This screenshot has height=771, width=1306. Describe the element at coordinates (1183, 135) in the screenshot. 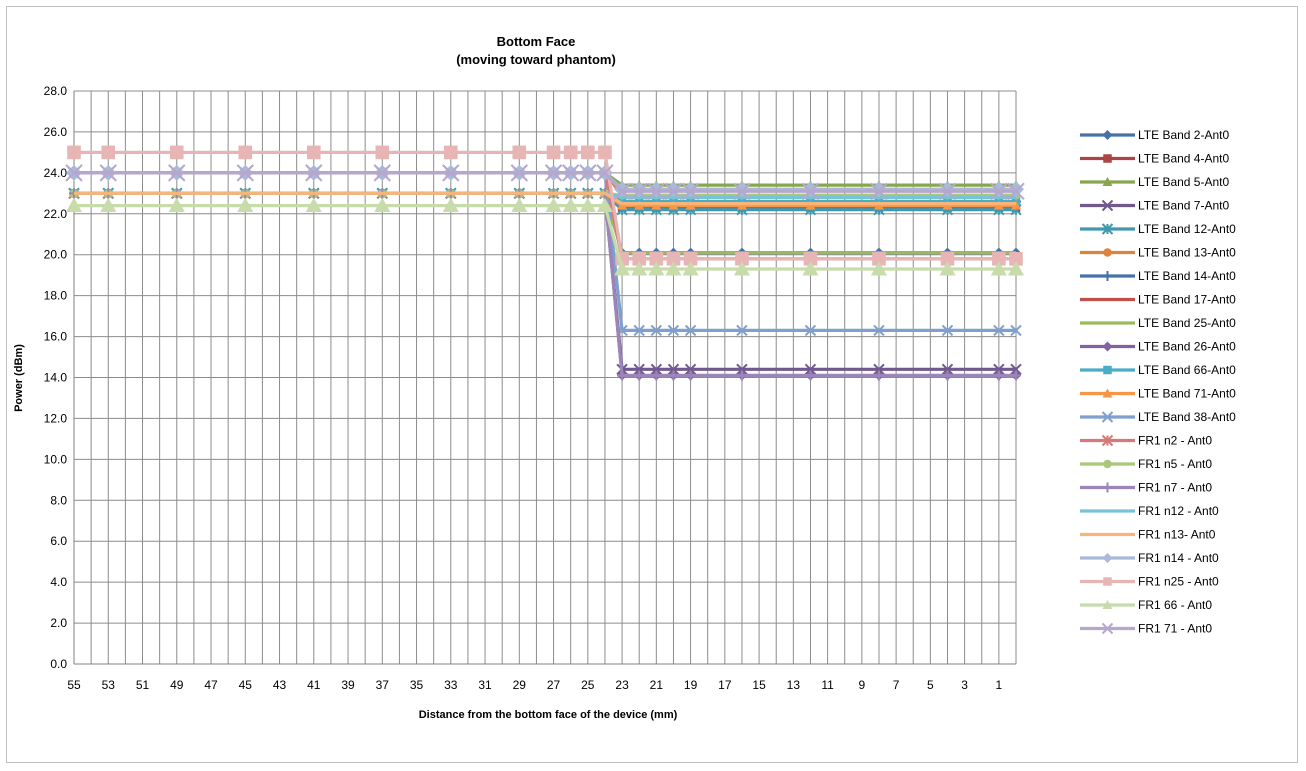

I see `legend-label: LTE Band 2-Ant0` at that location.